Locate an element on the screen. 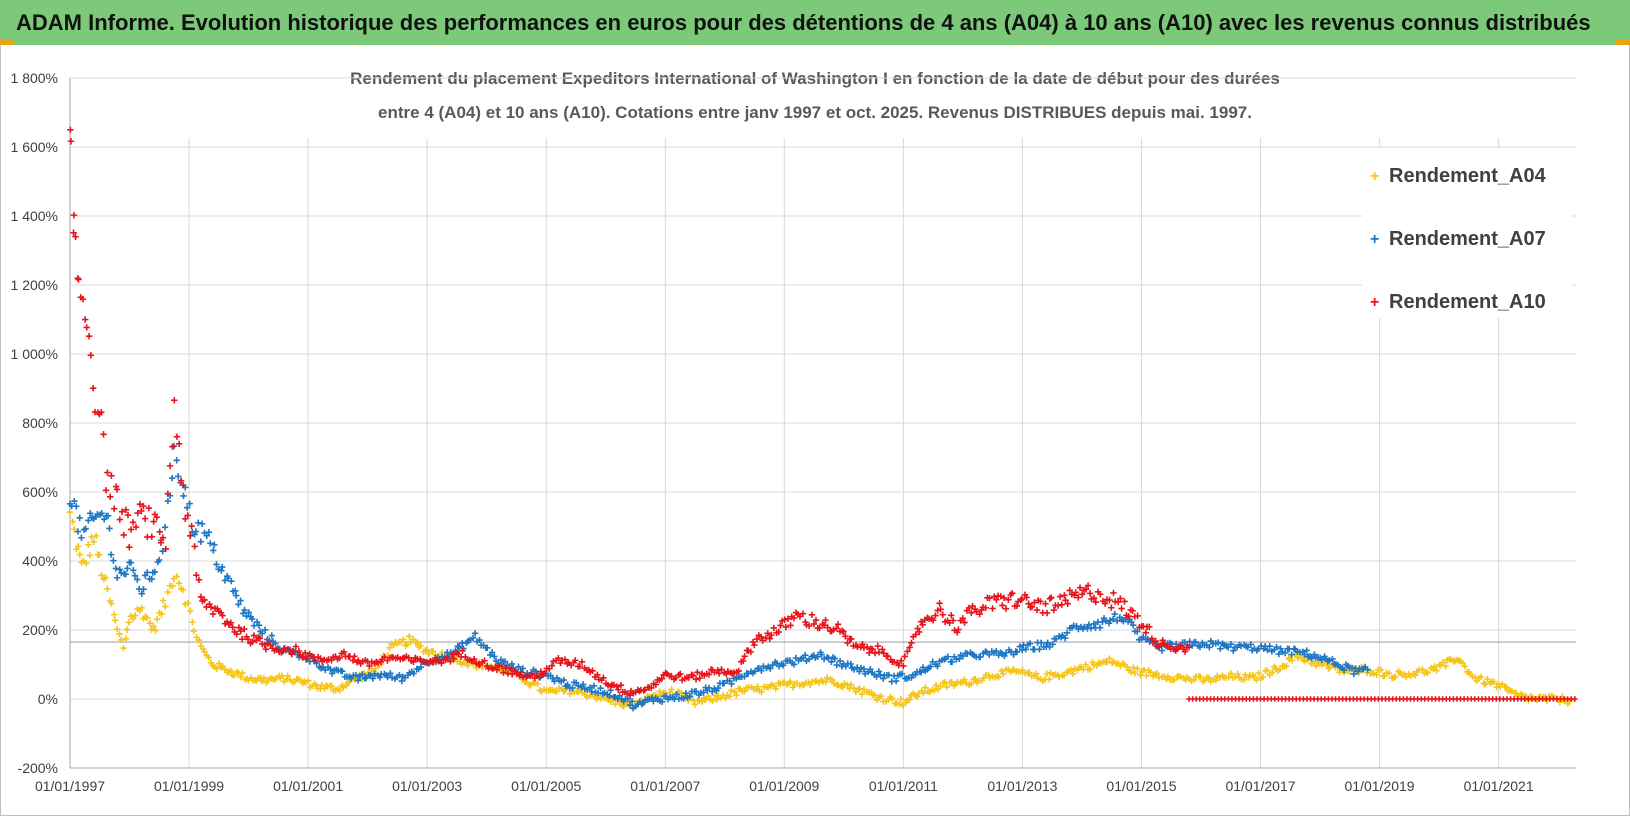  banner-corner-right is located at coordinates (1623, 42).